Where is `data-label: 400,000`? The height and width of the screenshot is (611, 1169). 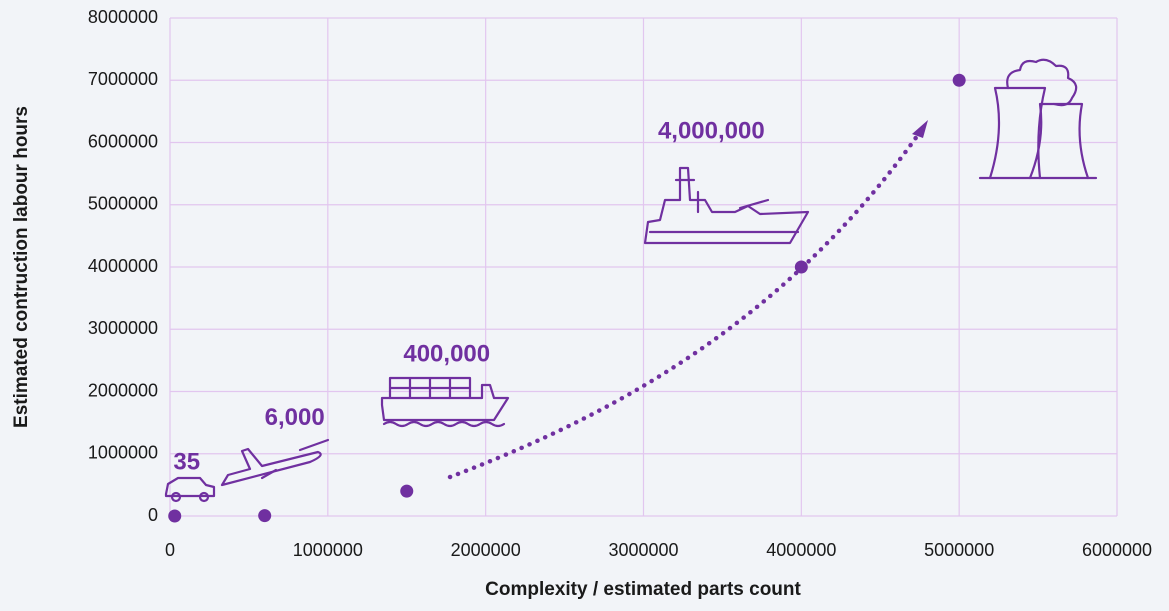 data-label: 400,000 is located at coordinates (446, 353).